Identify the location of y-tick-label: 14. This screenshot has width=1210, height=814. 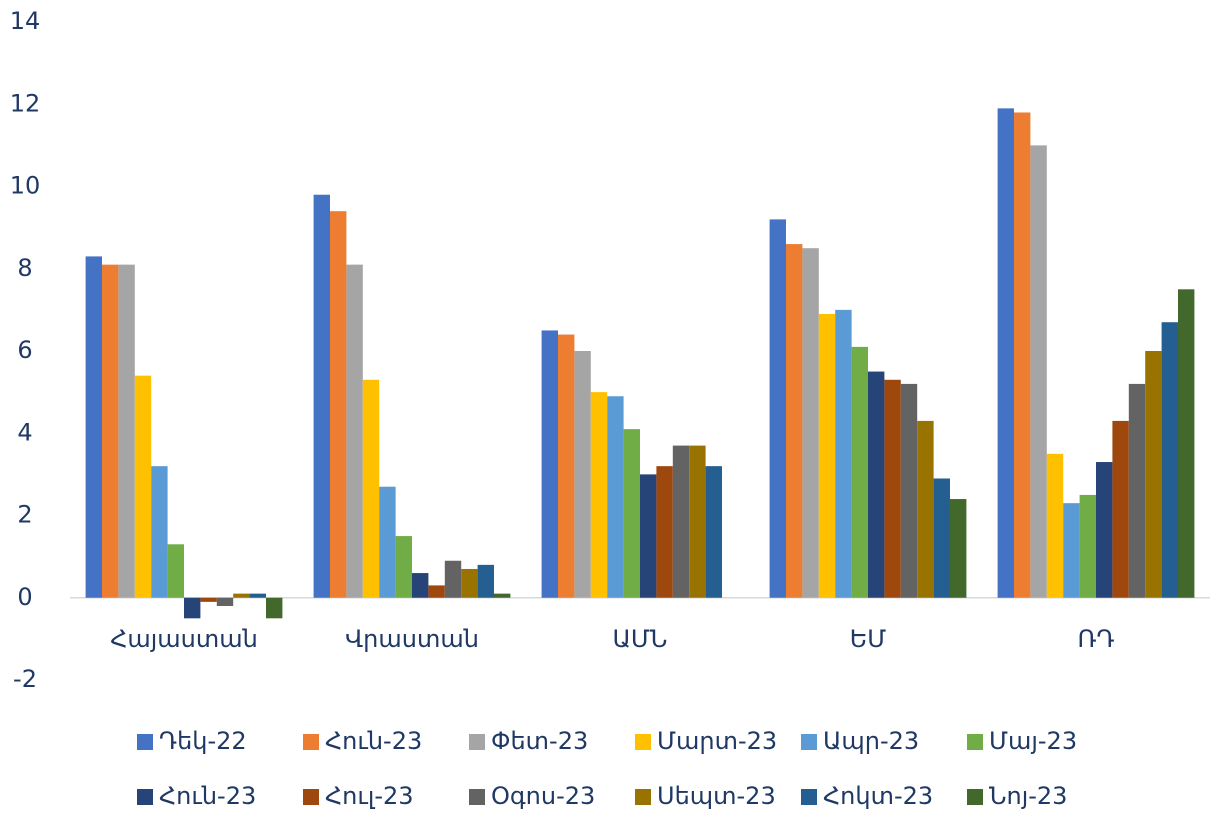
(25, 21).